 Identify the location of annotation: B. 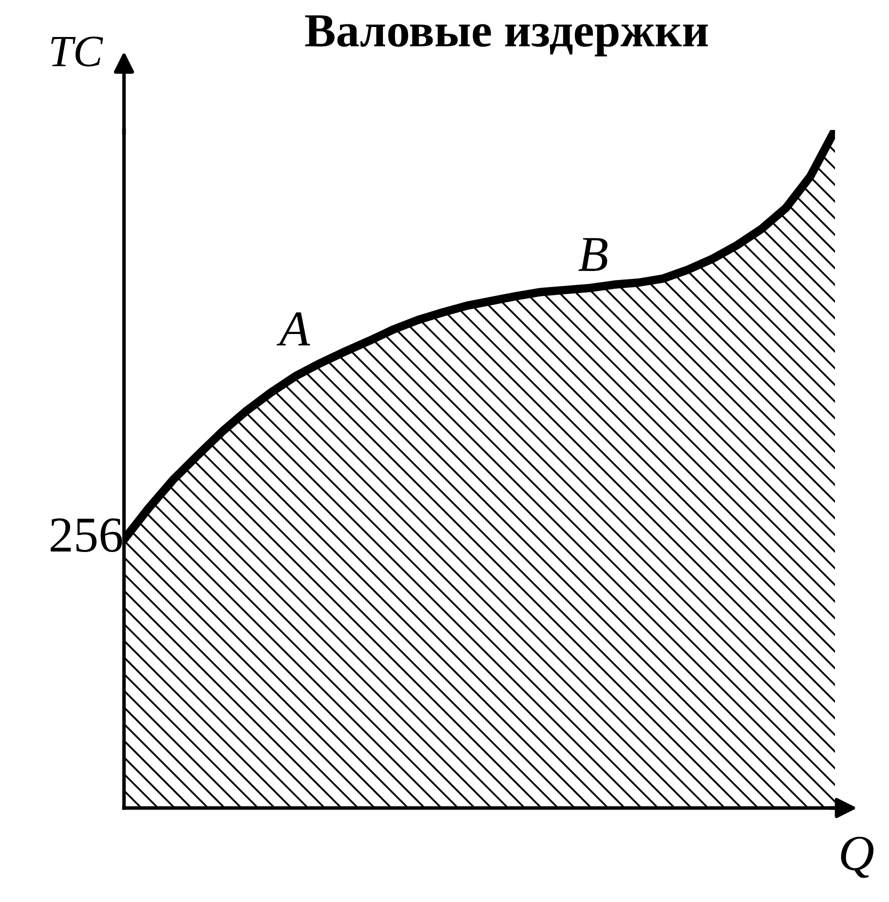
(593, 254).